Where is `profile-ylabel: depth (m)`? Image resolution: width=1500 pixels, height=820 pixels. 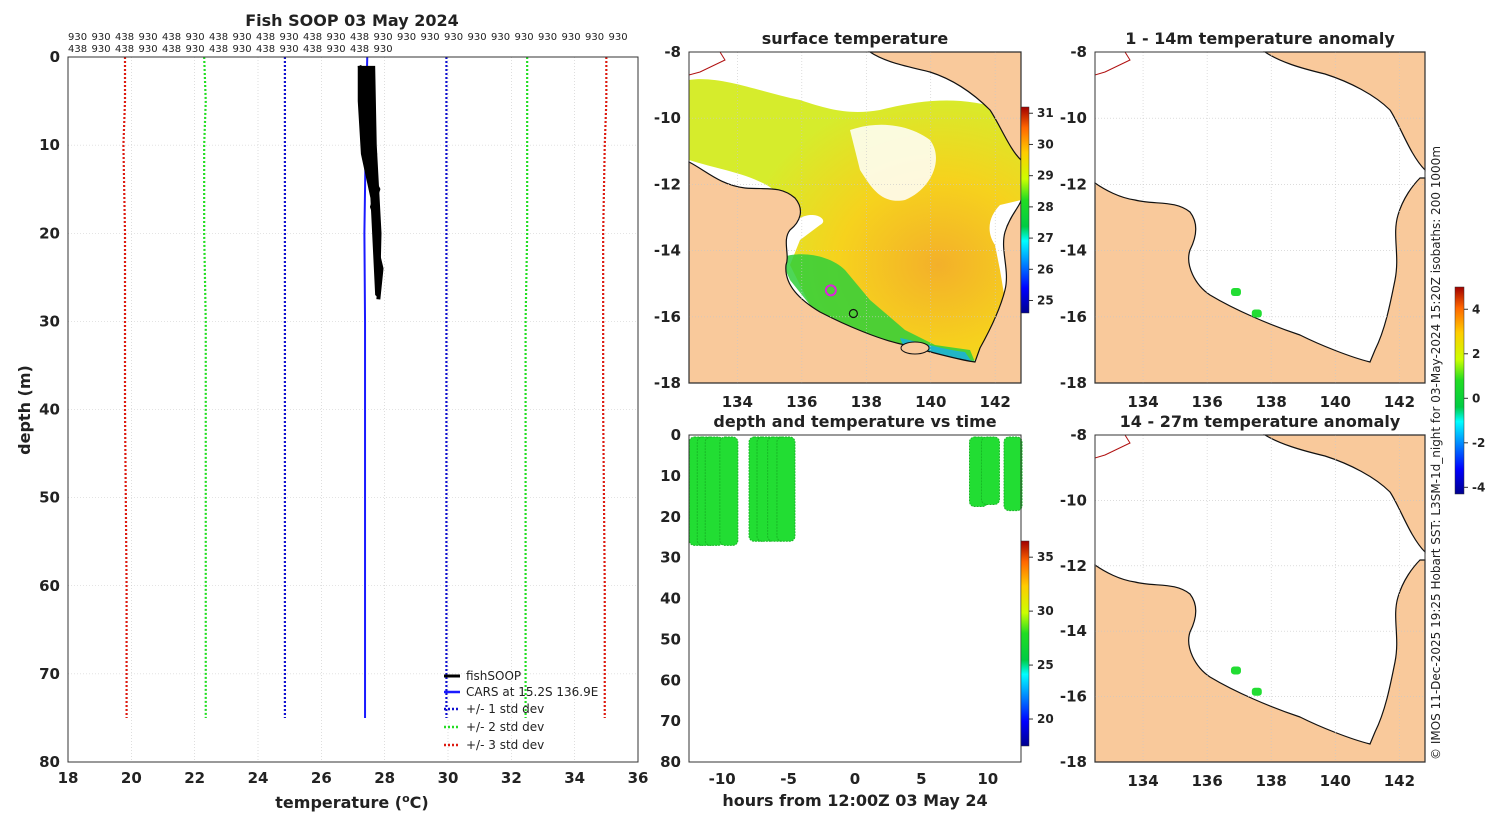
profile-ylabel: depth (m) is located at coordinates (24, 410).